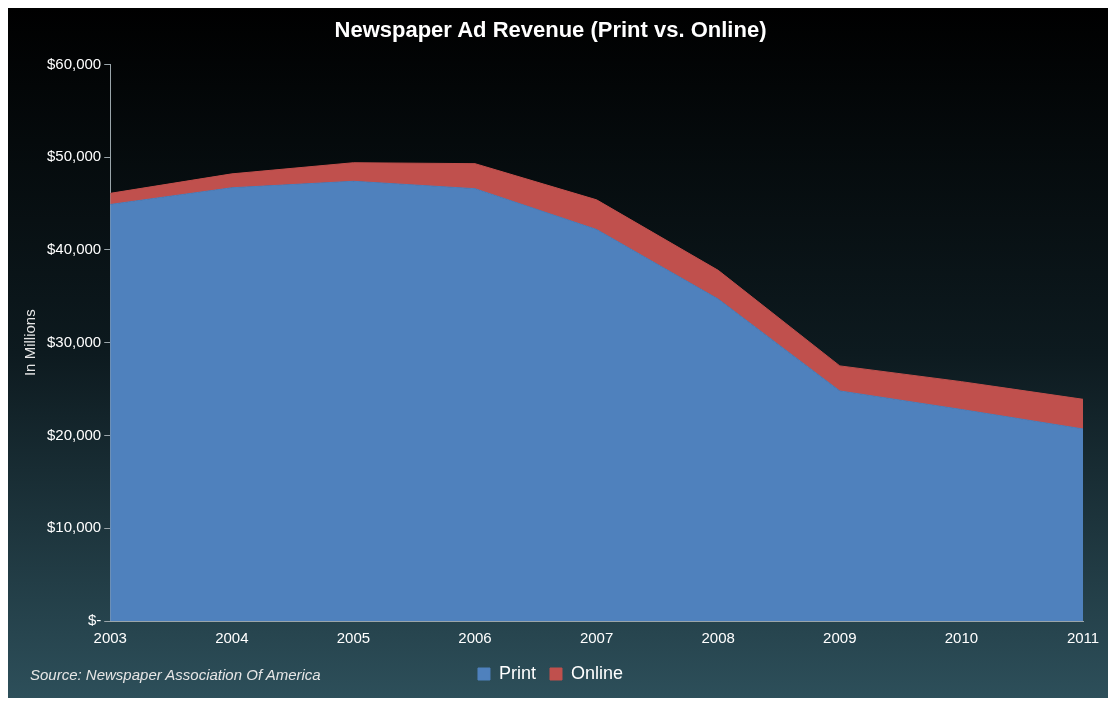 This screenshot has width=1117, height=705. Describe the element at coordinates (1083, 638) in the screenshot. I see `x-tick-label: 2011` at that location.